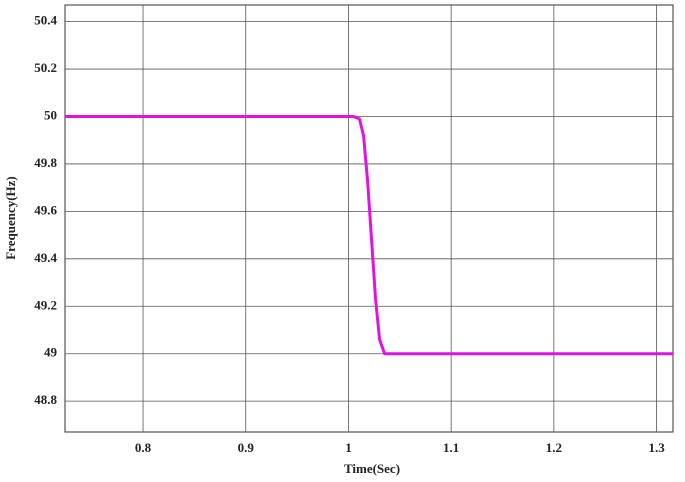 The width and height of the screenshot is (685, 482). Describe the element at coordinates (143, 447) in the screenshot. I see `x-tick-label: 0.8` at that location.